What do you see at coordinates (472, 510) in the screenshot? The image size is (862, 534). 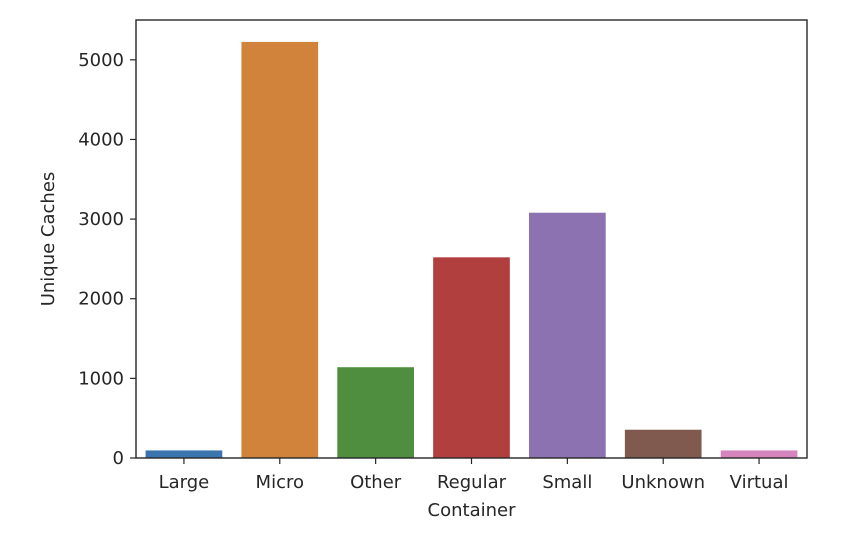 I see `x-axis-label: Container` at bounding box center [472, 510].